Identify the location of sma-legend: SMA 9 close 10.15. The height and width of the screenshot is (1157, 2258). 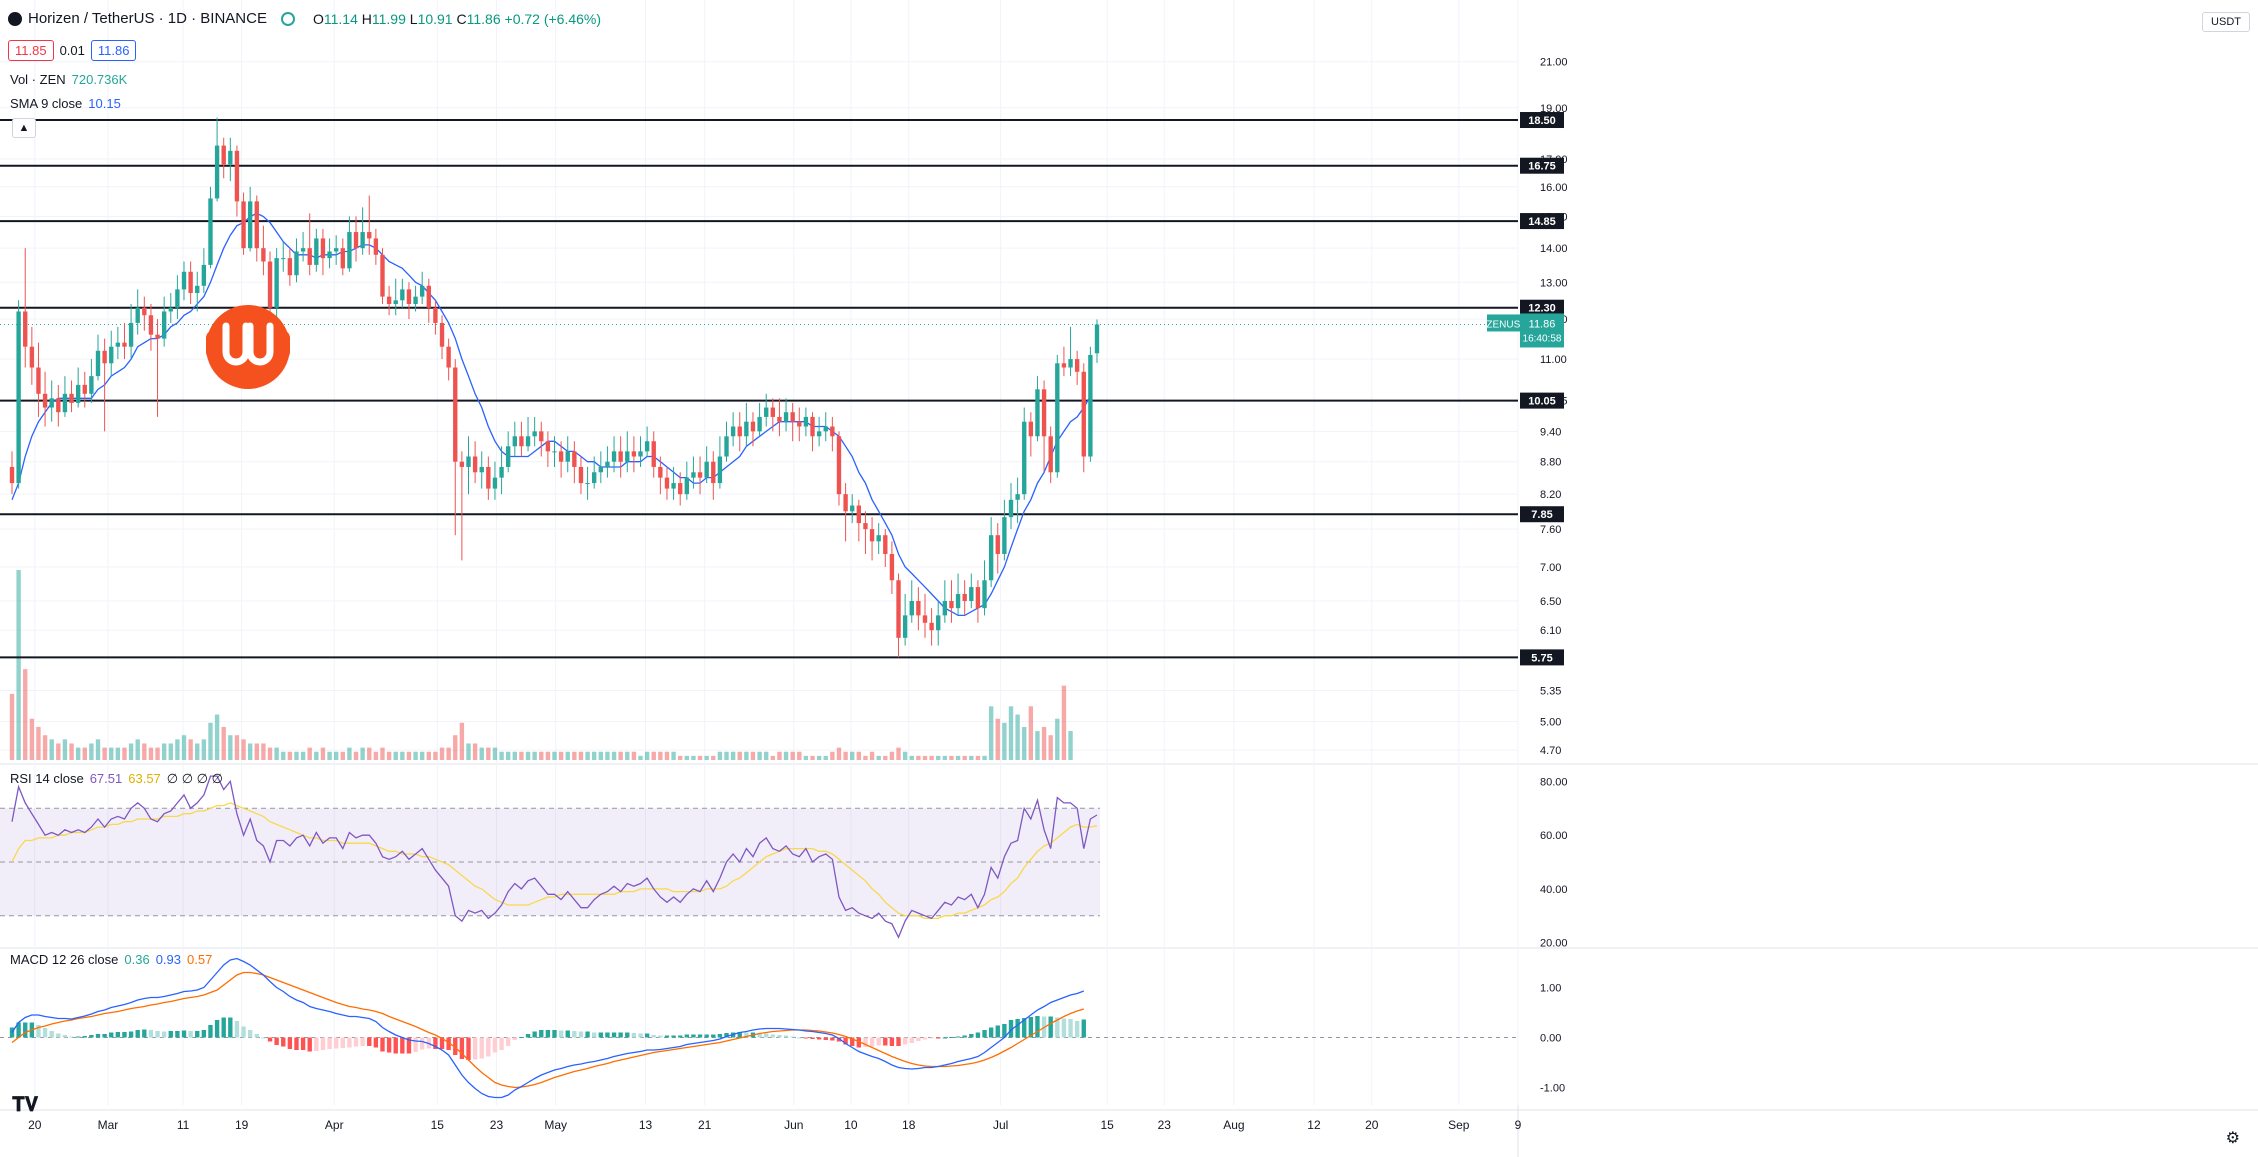
(68, 103).